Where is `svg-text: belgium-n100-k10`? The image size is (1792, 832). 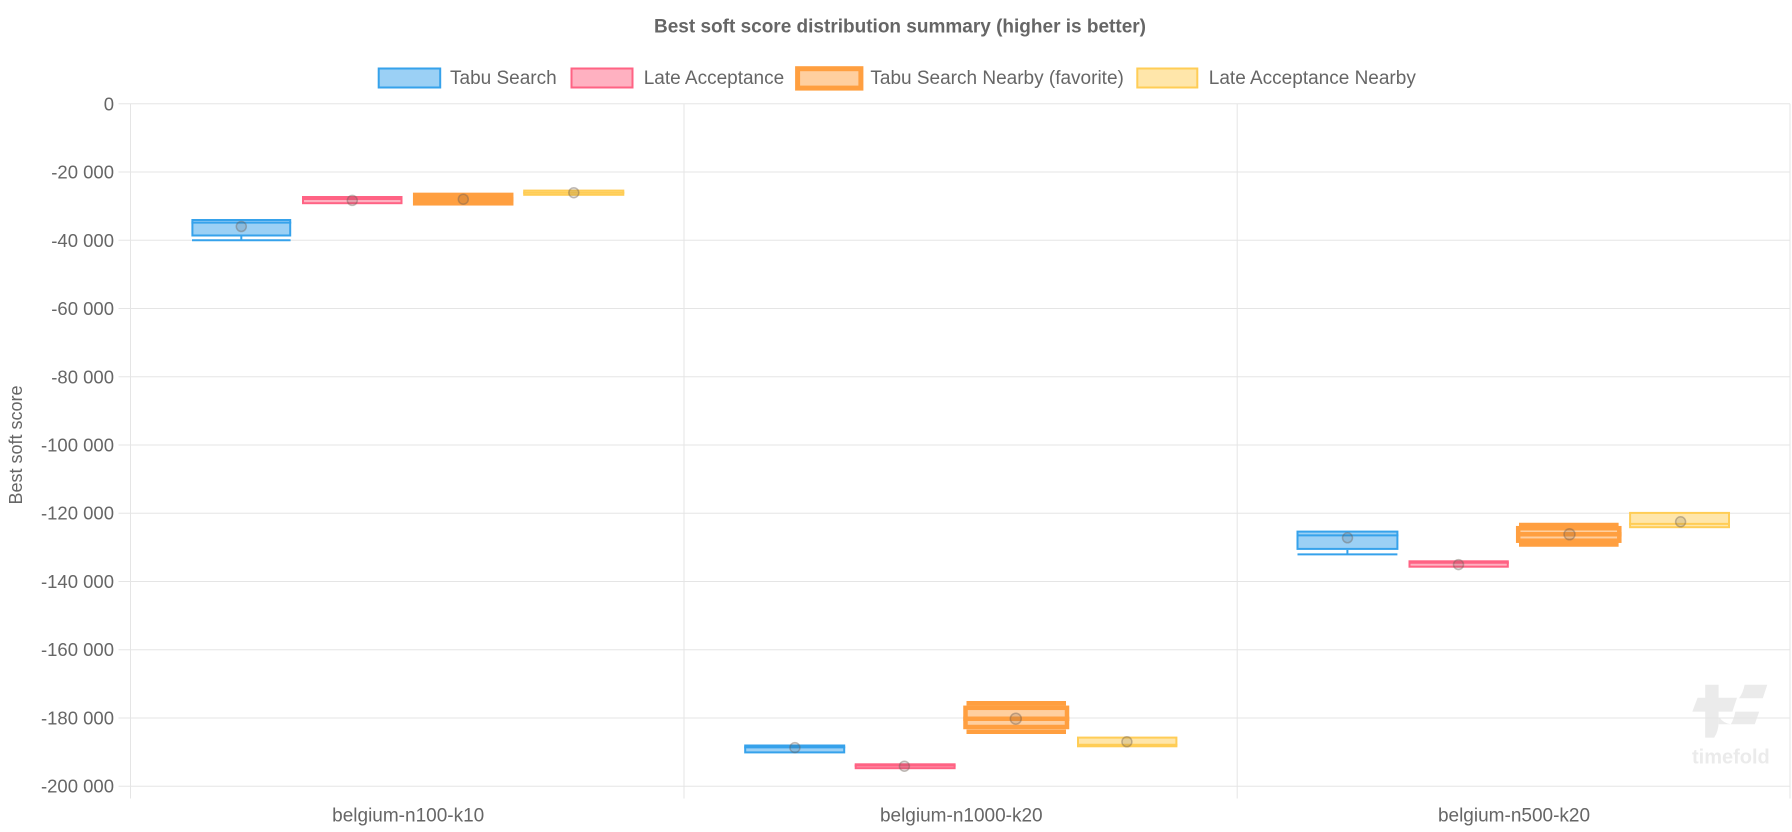 svg-text: belgium-n100-k10 is located at coordinates (408, 816).